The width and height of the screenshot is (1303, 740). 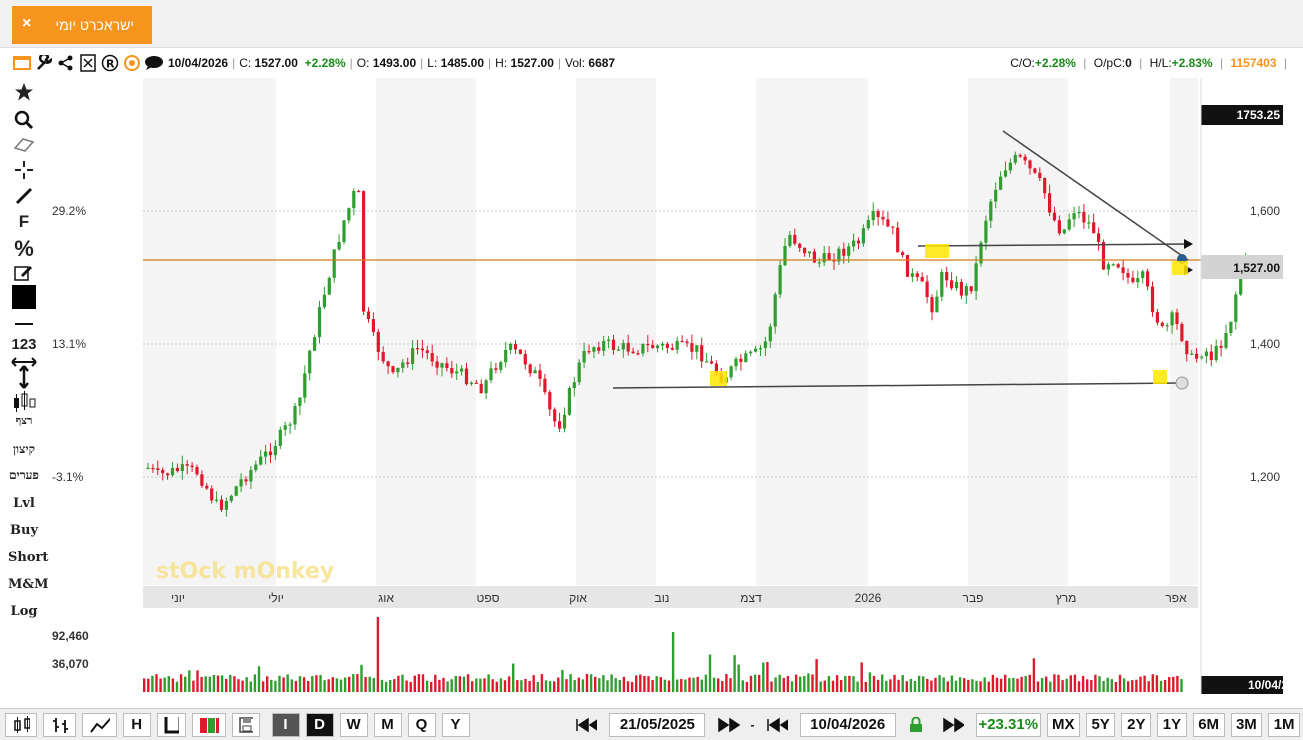 I want to click on registered-icon: R, so click(x=110, y=63).